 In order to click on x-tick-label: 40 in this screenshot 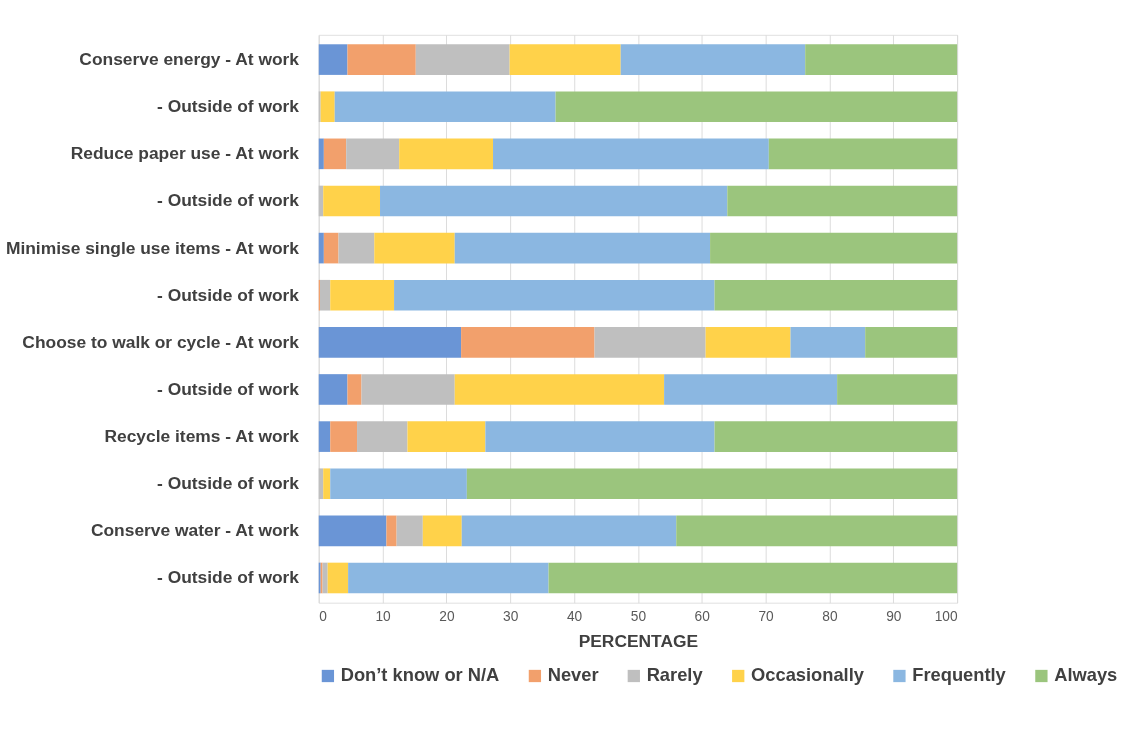, I will do `click(574, 617)`.